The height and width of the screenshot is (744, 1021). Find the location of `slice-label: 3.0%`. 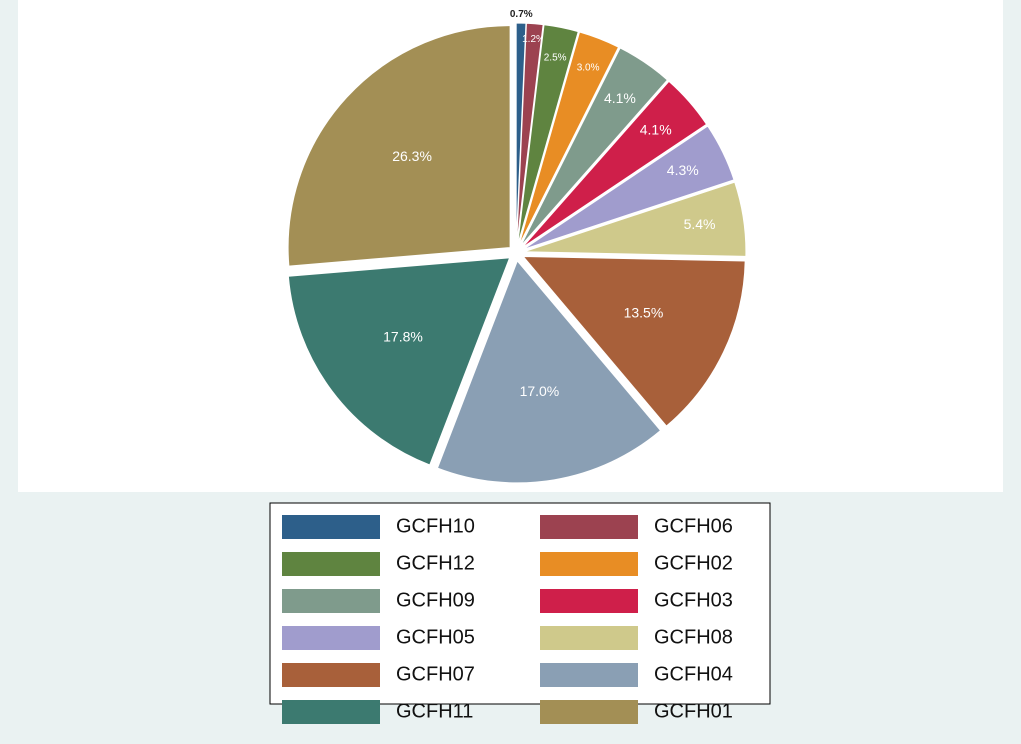

slice-label: 3.0% is located at coordinates (588, 67).